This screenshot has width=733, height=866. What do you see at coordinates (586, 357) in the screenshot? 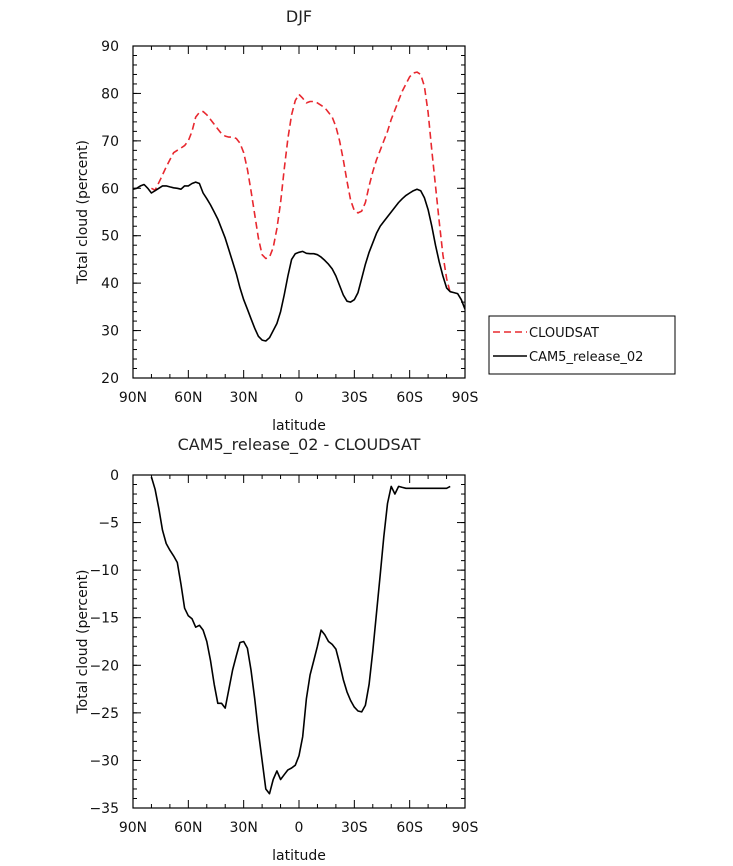
I see `legend-label: CAM5_release_02` at bounding box center [586, 357].